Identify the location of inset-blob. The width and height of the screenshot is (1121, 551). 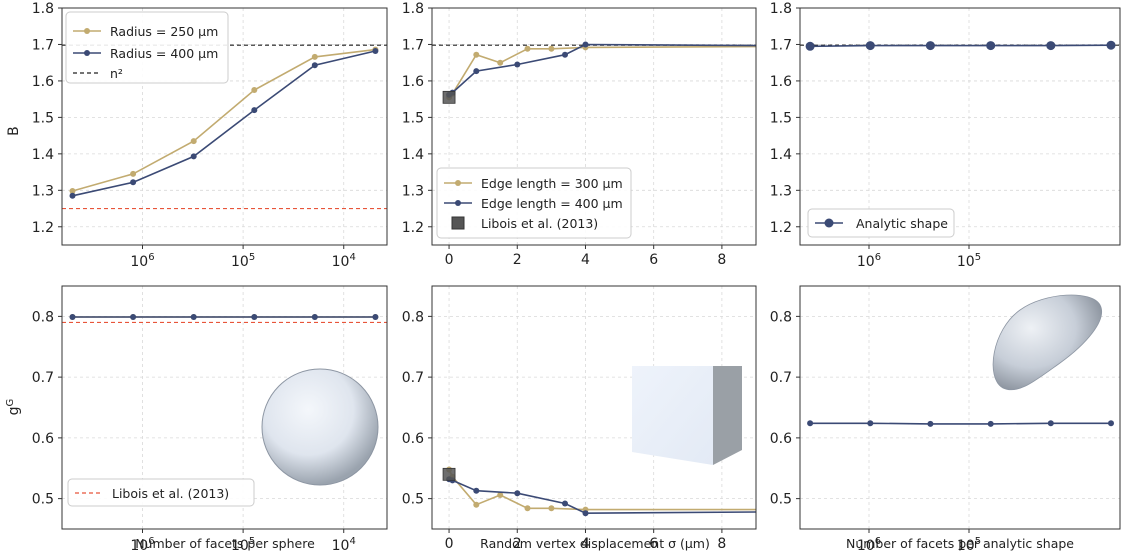
(1047, 342).